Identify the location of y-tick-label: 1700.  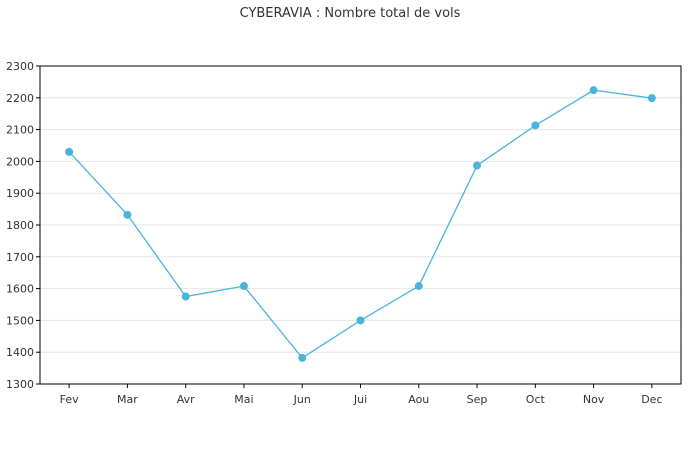
(20, 257).